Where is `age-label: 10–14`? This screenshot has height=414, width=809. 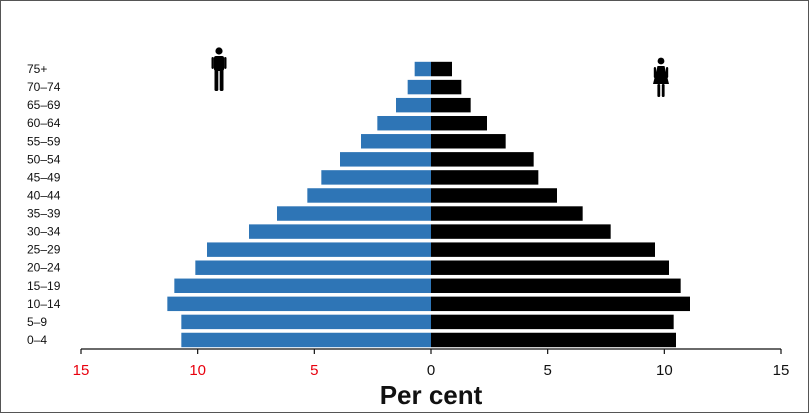
age-label: 10–14 is located at coordinates (44, 304).